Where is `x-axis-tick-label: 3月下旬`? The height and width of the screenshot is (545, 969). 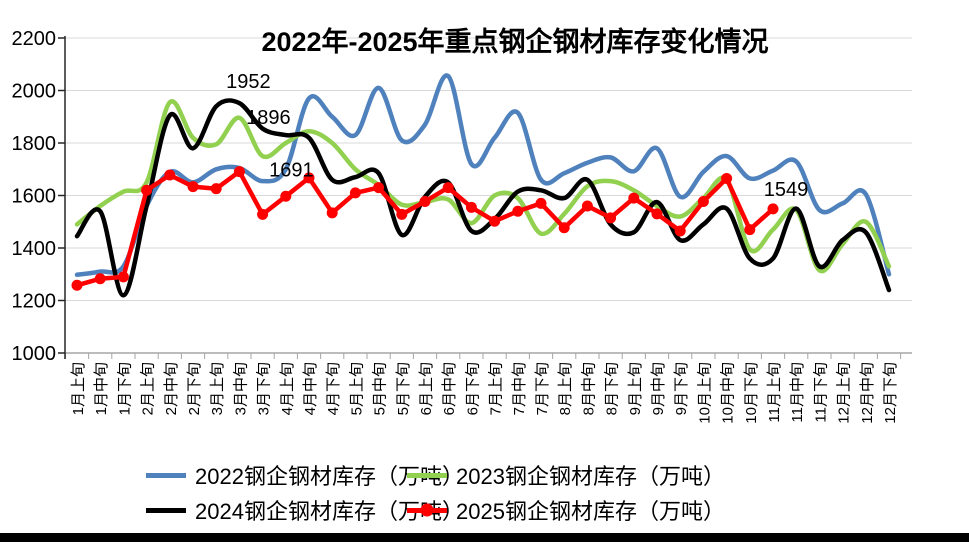 x-axis-tick-label: 3月下旬 is located at coordinates (264, 388).